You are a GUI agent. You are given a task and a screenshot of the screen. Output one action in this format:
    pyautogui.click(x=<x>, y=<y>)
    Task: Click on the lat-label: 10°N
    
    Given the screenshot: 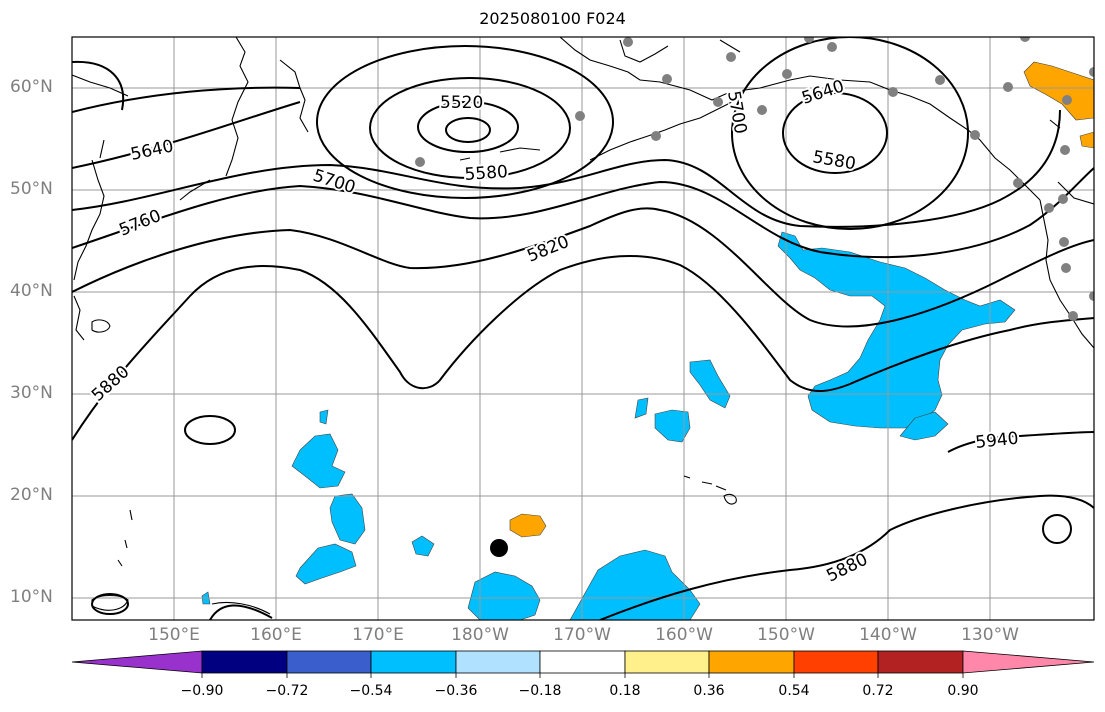 What is the action you would take?
    pyautogui.click(x=31, y=597)
    